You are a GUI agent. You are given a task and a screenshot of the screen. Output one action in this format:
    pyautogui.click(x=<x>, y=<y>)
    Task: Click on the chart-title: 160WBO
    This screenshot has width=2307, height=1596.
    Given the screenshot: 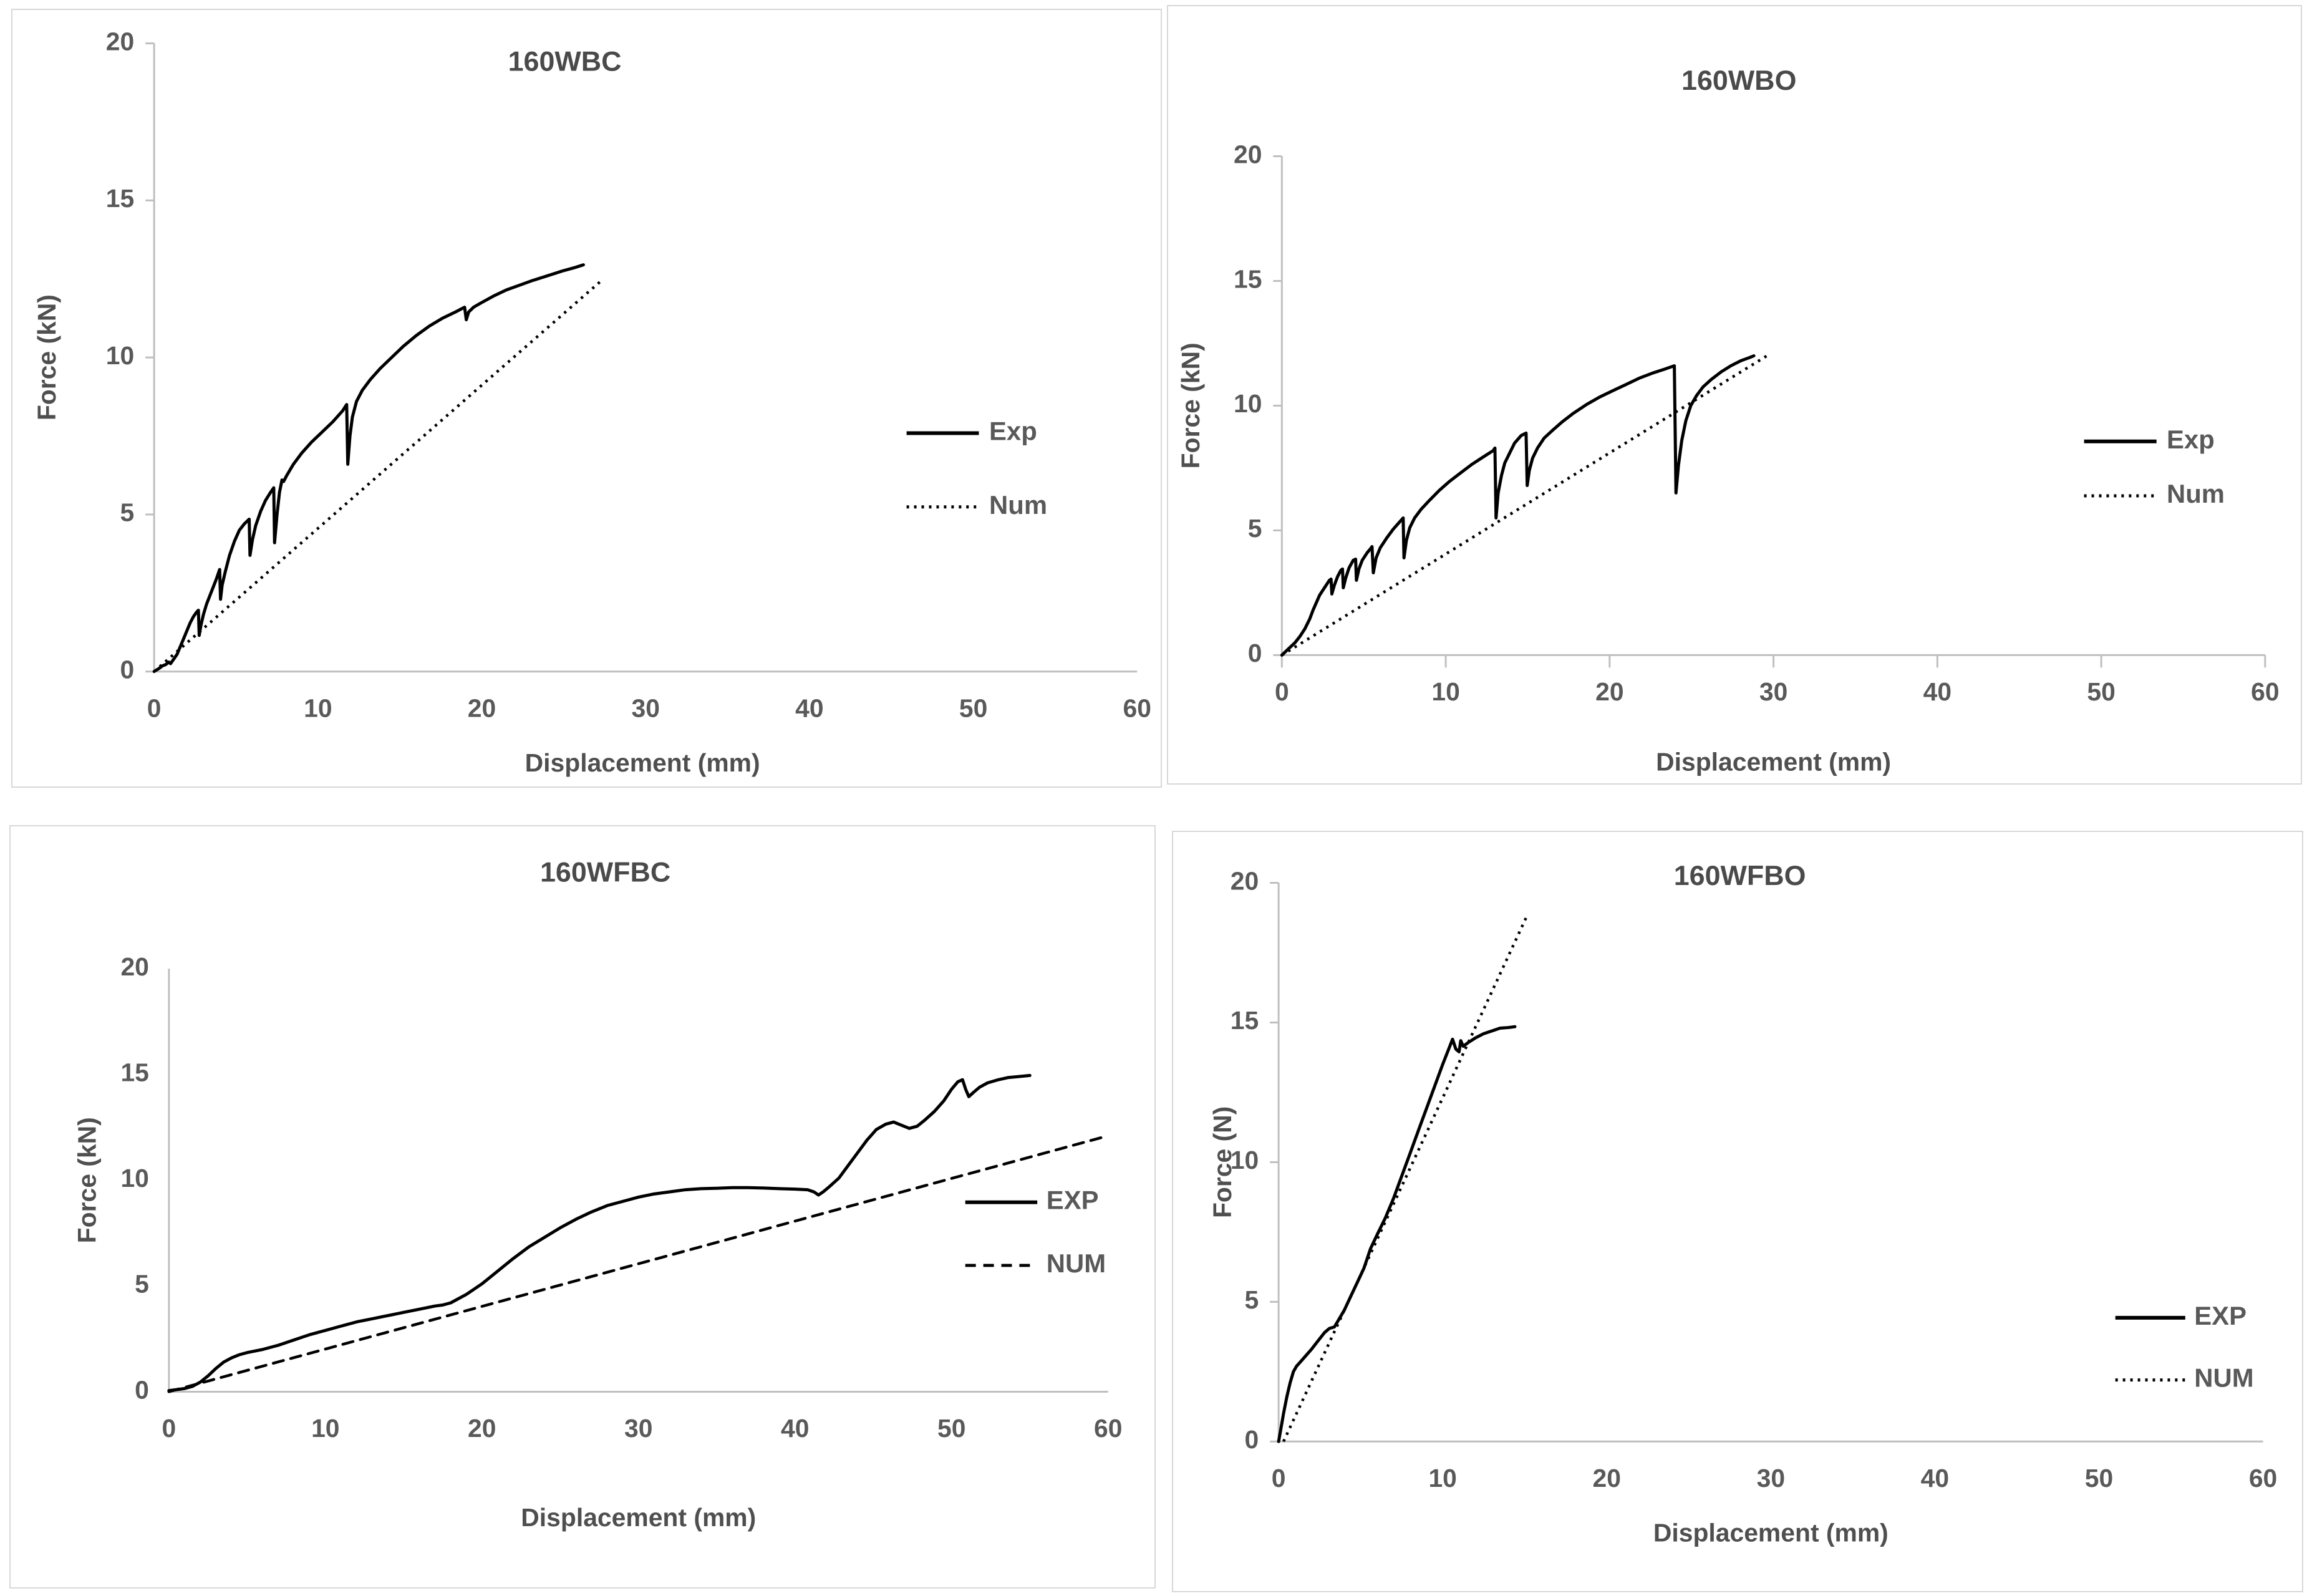 What is the action you would take?
    pyautogui.click(x=1739, y=80)
    